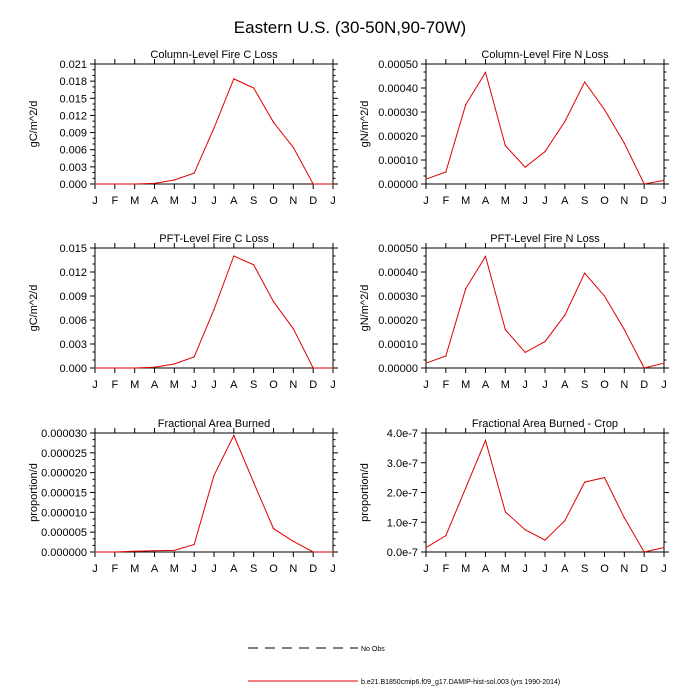 The image size is (700, 700). Describe the element at coordinates (73, 369) in the screenshot. I see `y-tick-label: 0.000` at that location.